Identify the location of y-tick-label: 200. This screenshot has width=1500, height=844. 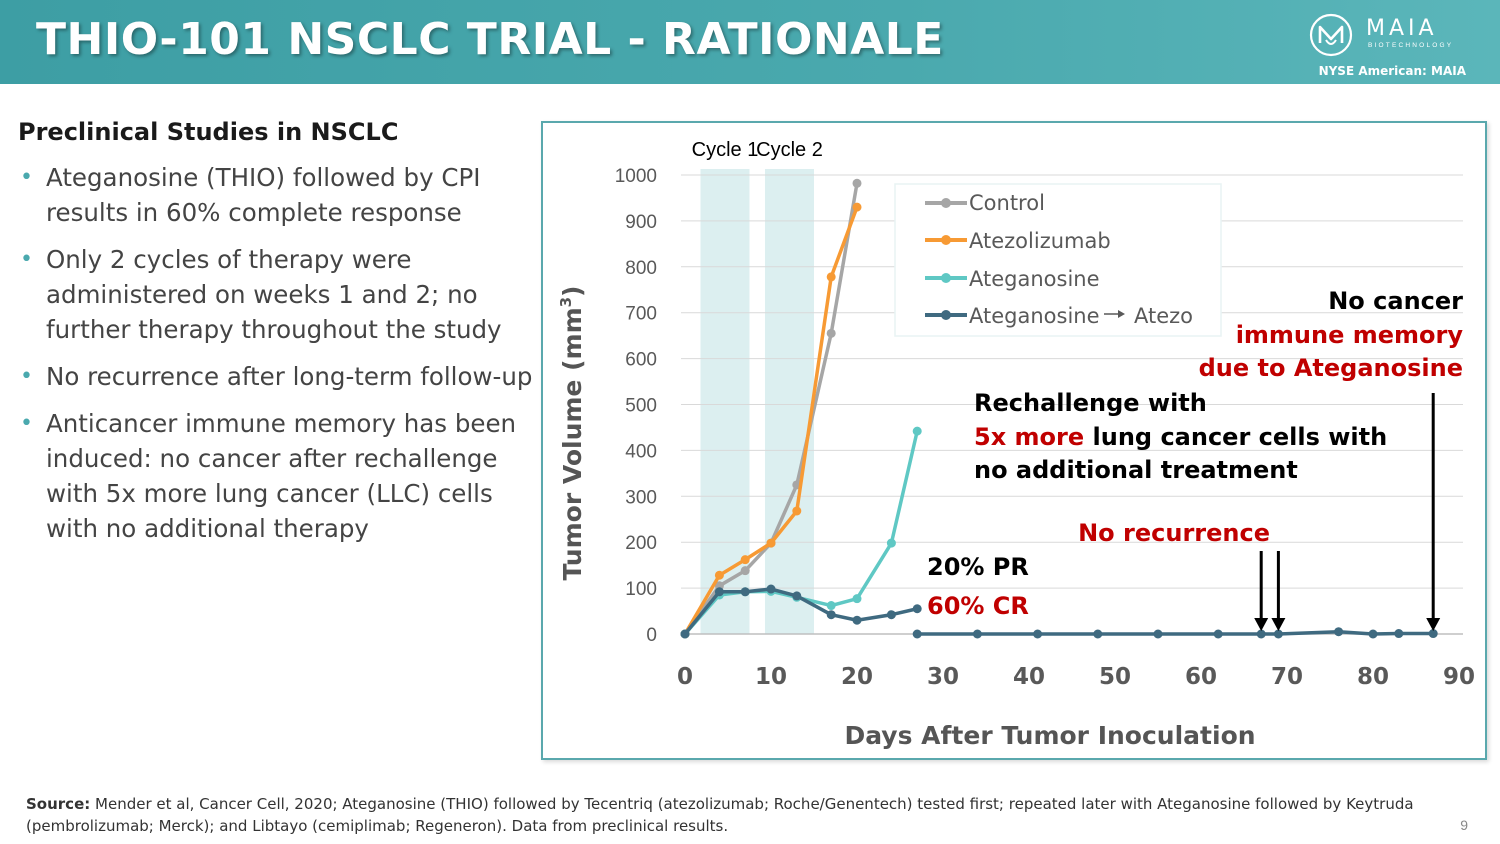
(641, 543).